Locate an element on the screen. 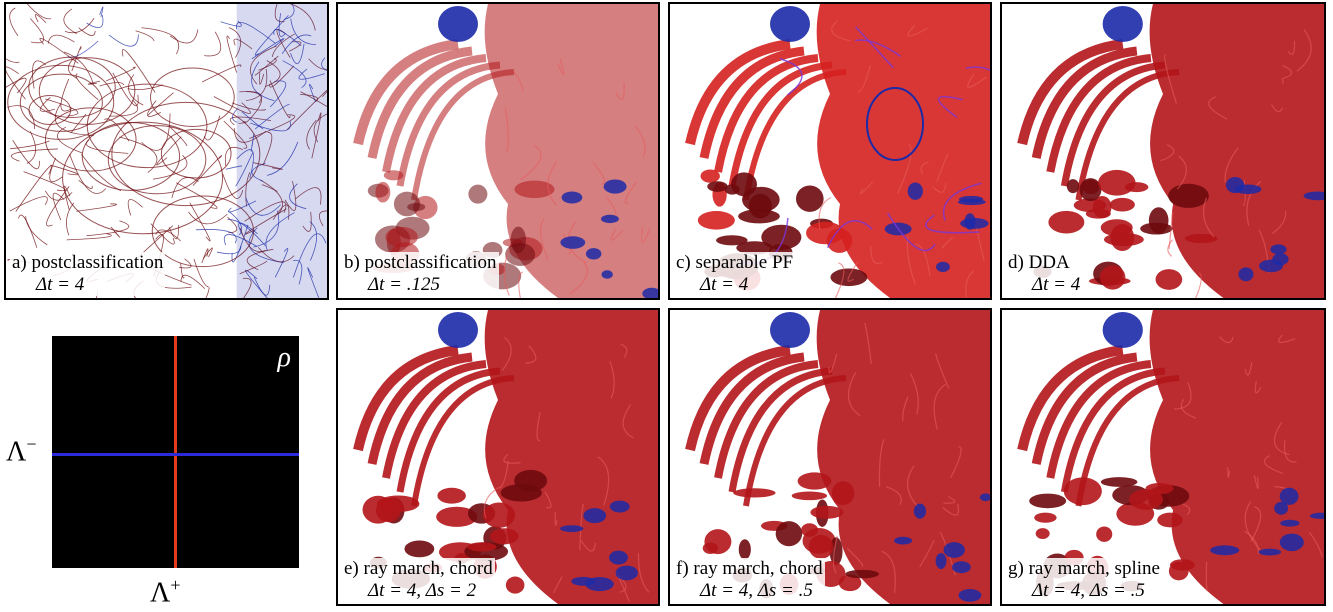 The image size is (1333, 612). panel-a-postclassification-dt4: a) postclassification Δt = 4 is located at coordinates (166, 151).